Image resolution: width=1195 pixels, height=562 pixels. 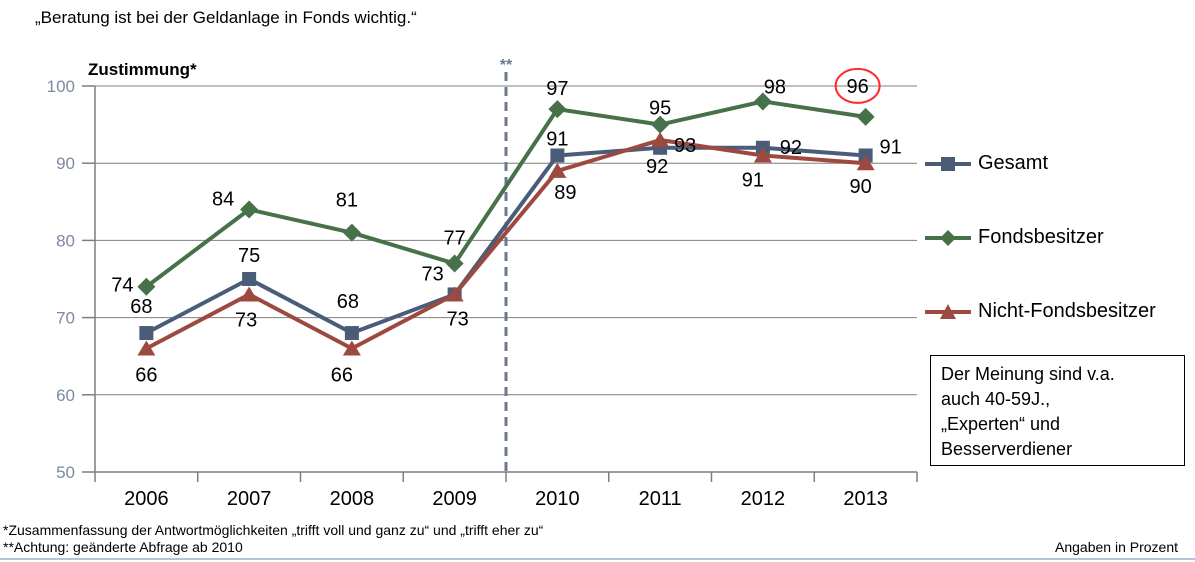 I want to click on data-label: 90, so click(x=861, y=187).